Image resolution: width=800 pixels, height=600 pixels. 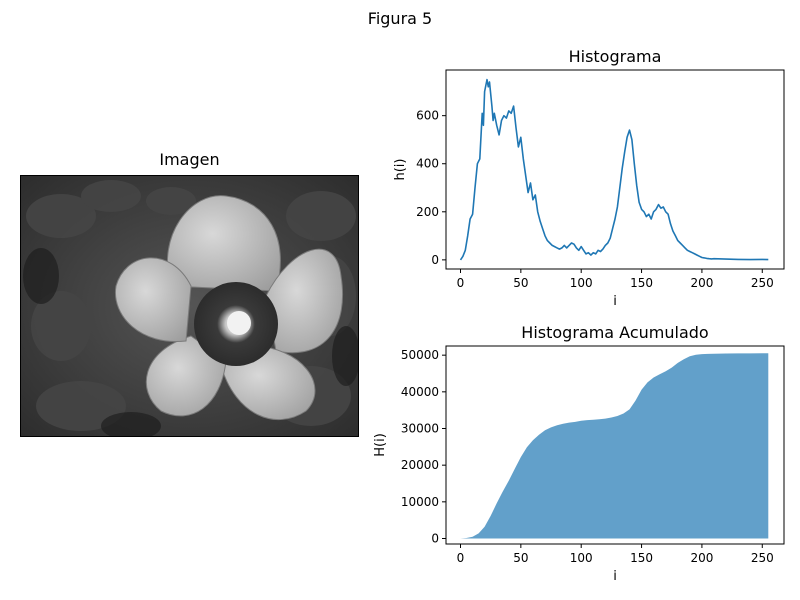 I want to click on cumulative-axes-frame, so click(x=615, y=445).